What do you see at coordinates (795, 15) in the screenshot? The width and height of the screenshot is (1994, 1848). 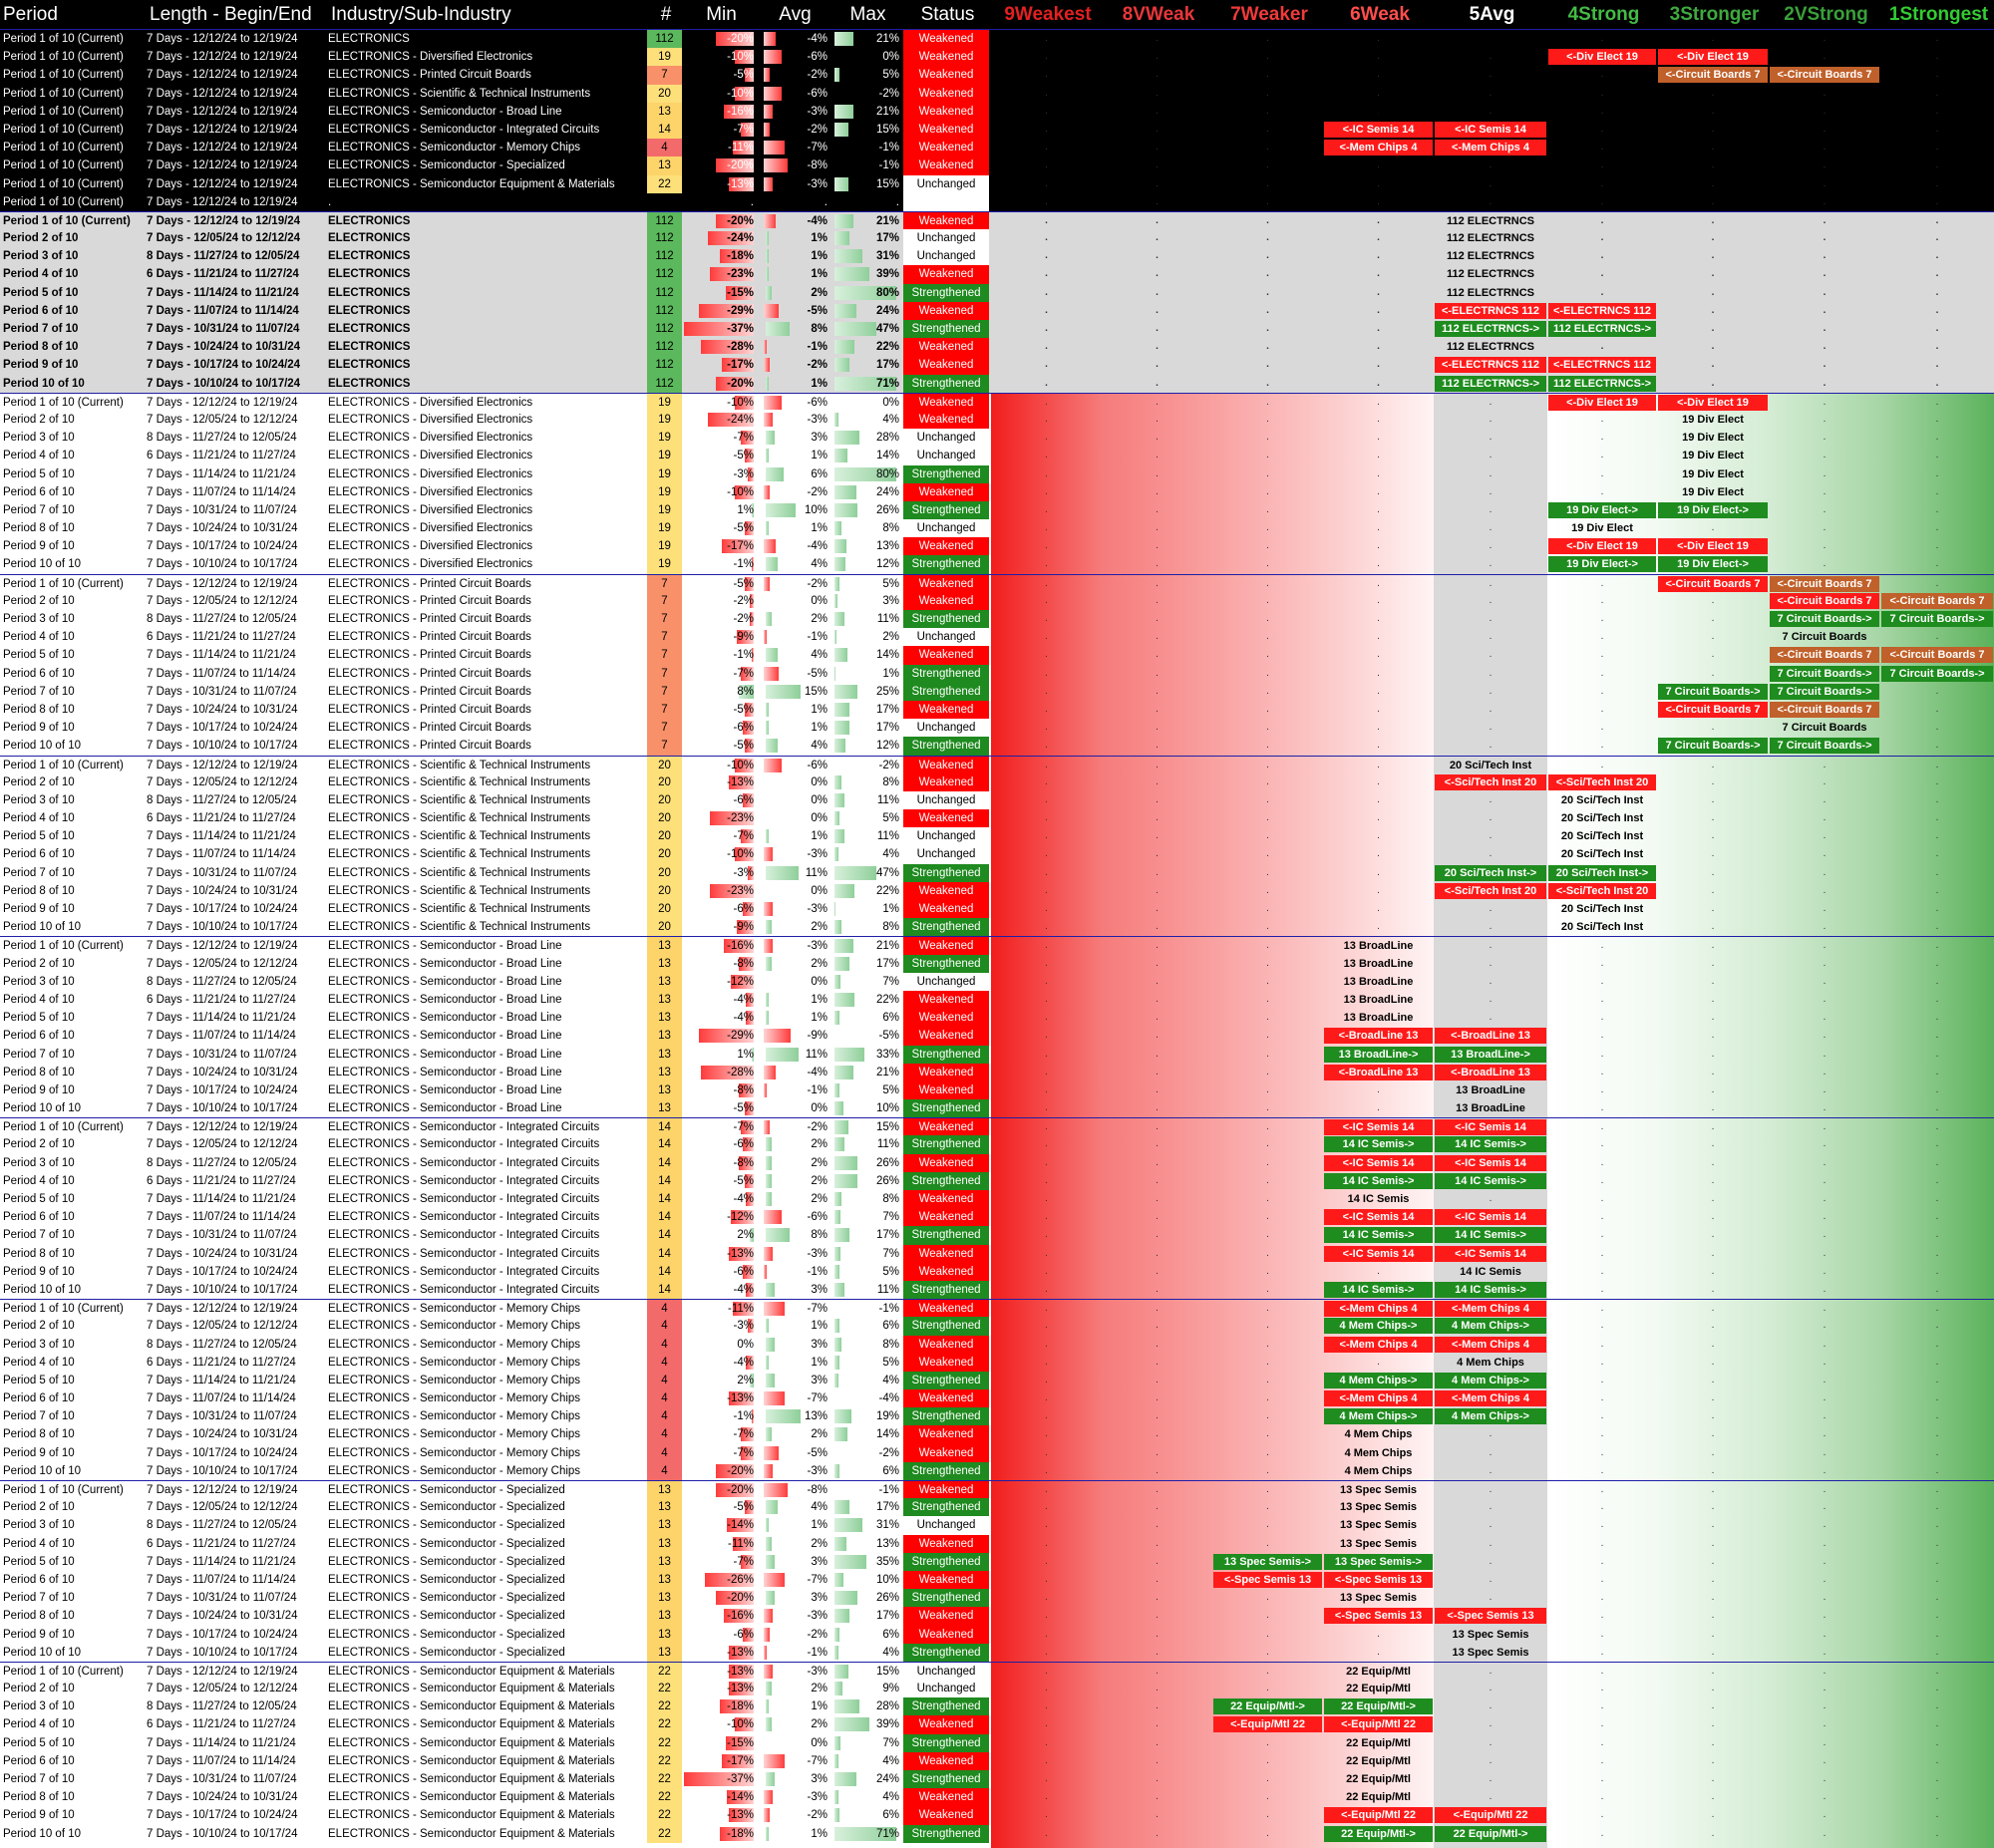 I see `header-avg: Avg` at bounding box center [795, 15].